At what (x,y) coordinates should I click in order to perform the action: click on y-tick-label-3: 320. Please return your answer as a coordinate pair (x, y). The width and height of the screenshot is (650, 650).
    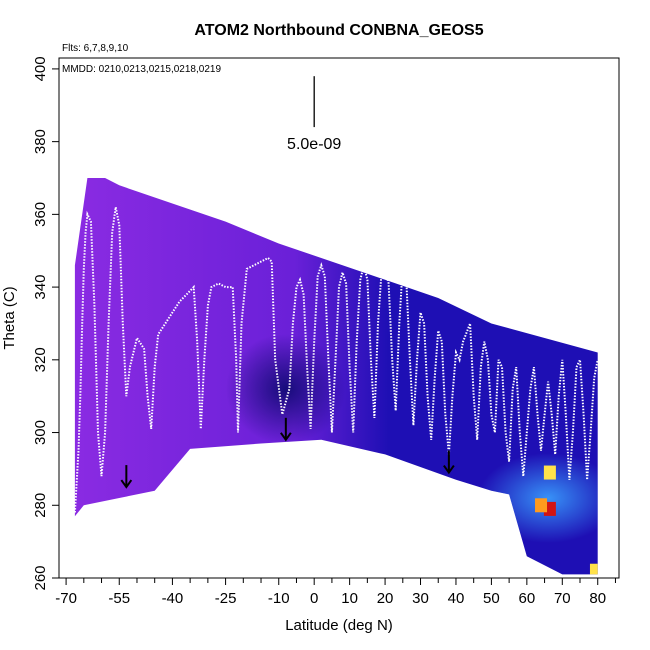
    Looking at the image, I should click on (40, 359).